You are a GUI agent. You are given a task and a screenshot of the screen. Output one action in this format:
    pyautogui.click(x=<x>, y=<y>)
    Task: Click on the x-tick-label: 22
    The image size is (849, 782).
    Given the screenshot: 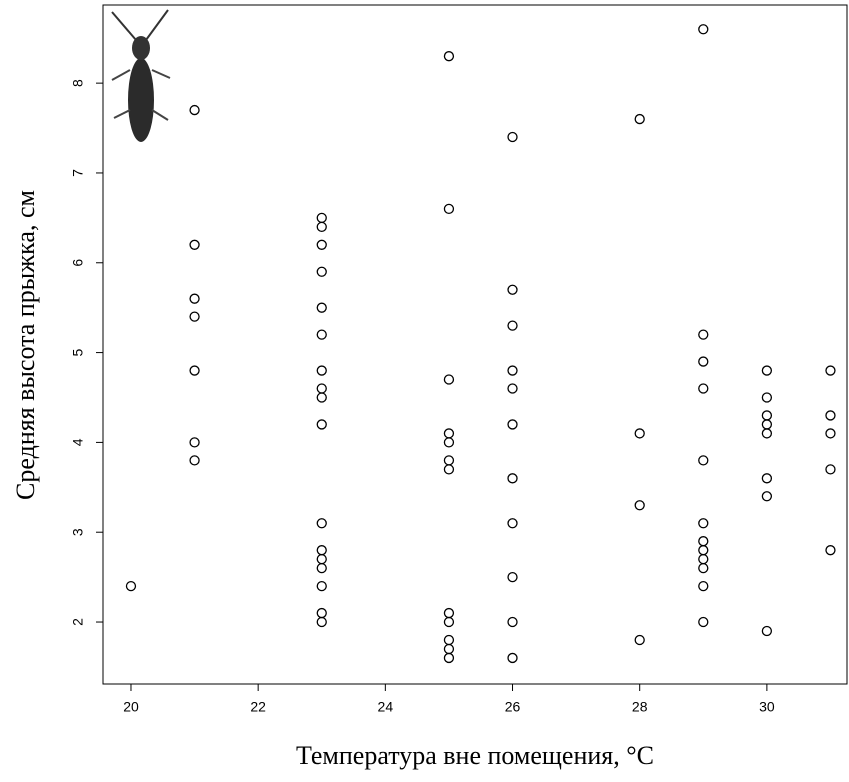 What is the action you would take?
    pyautogui.click(x=258, y=707)
    